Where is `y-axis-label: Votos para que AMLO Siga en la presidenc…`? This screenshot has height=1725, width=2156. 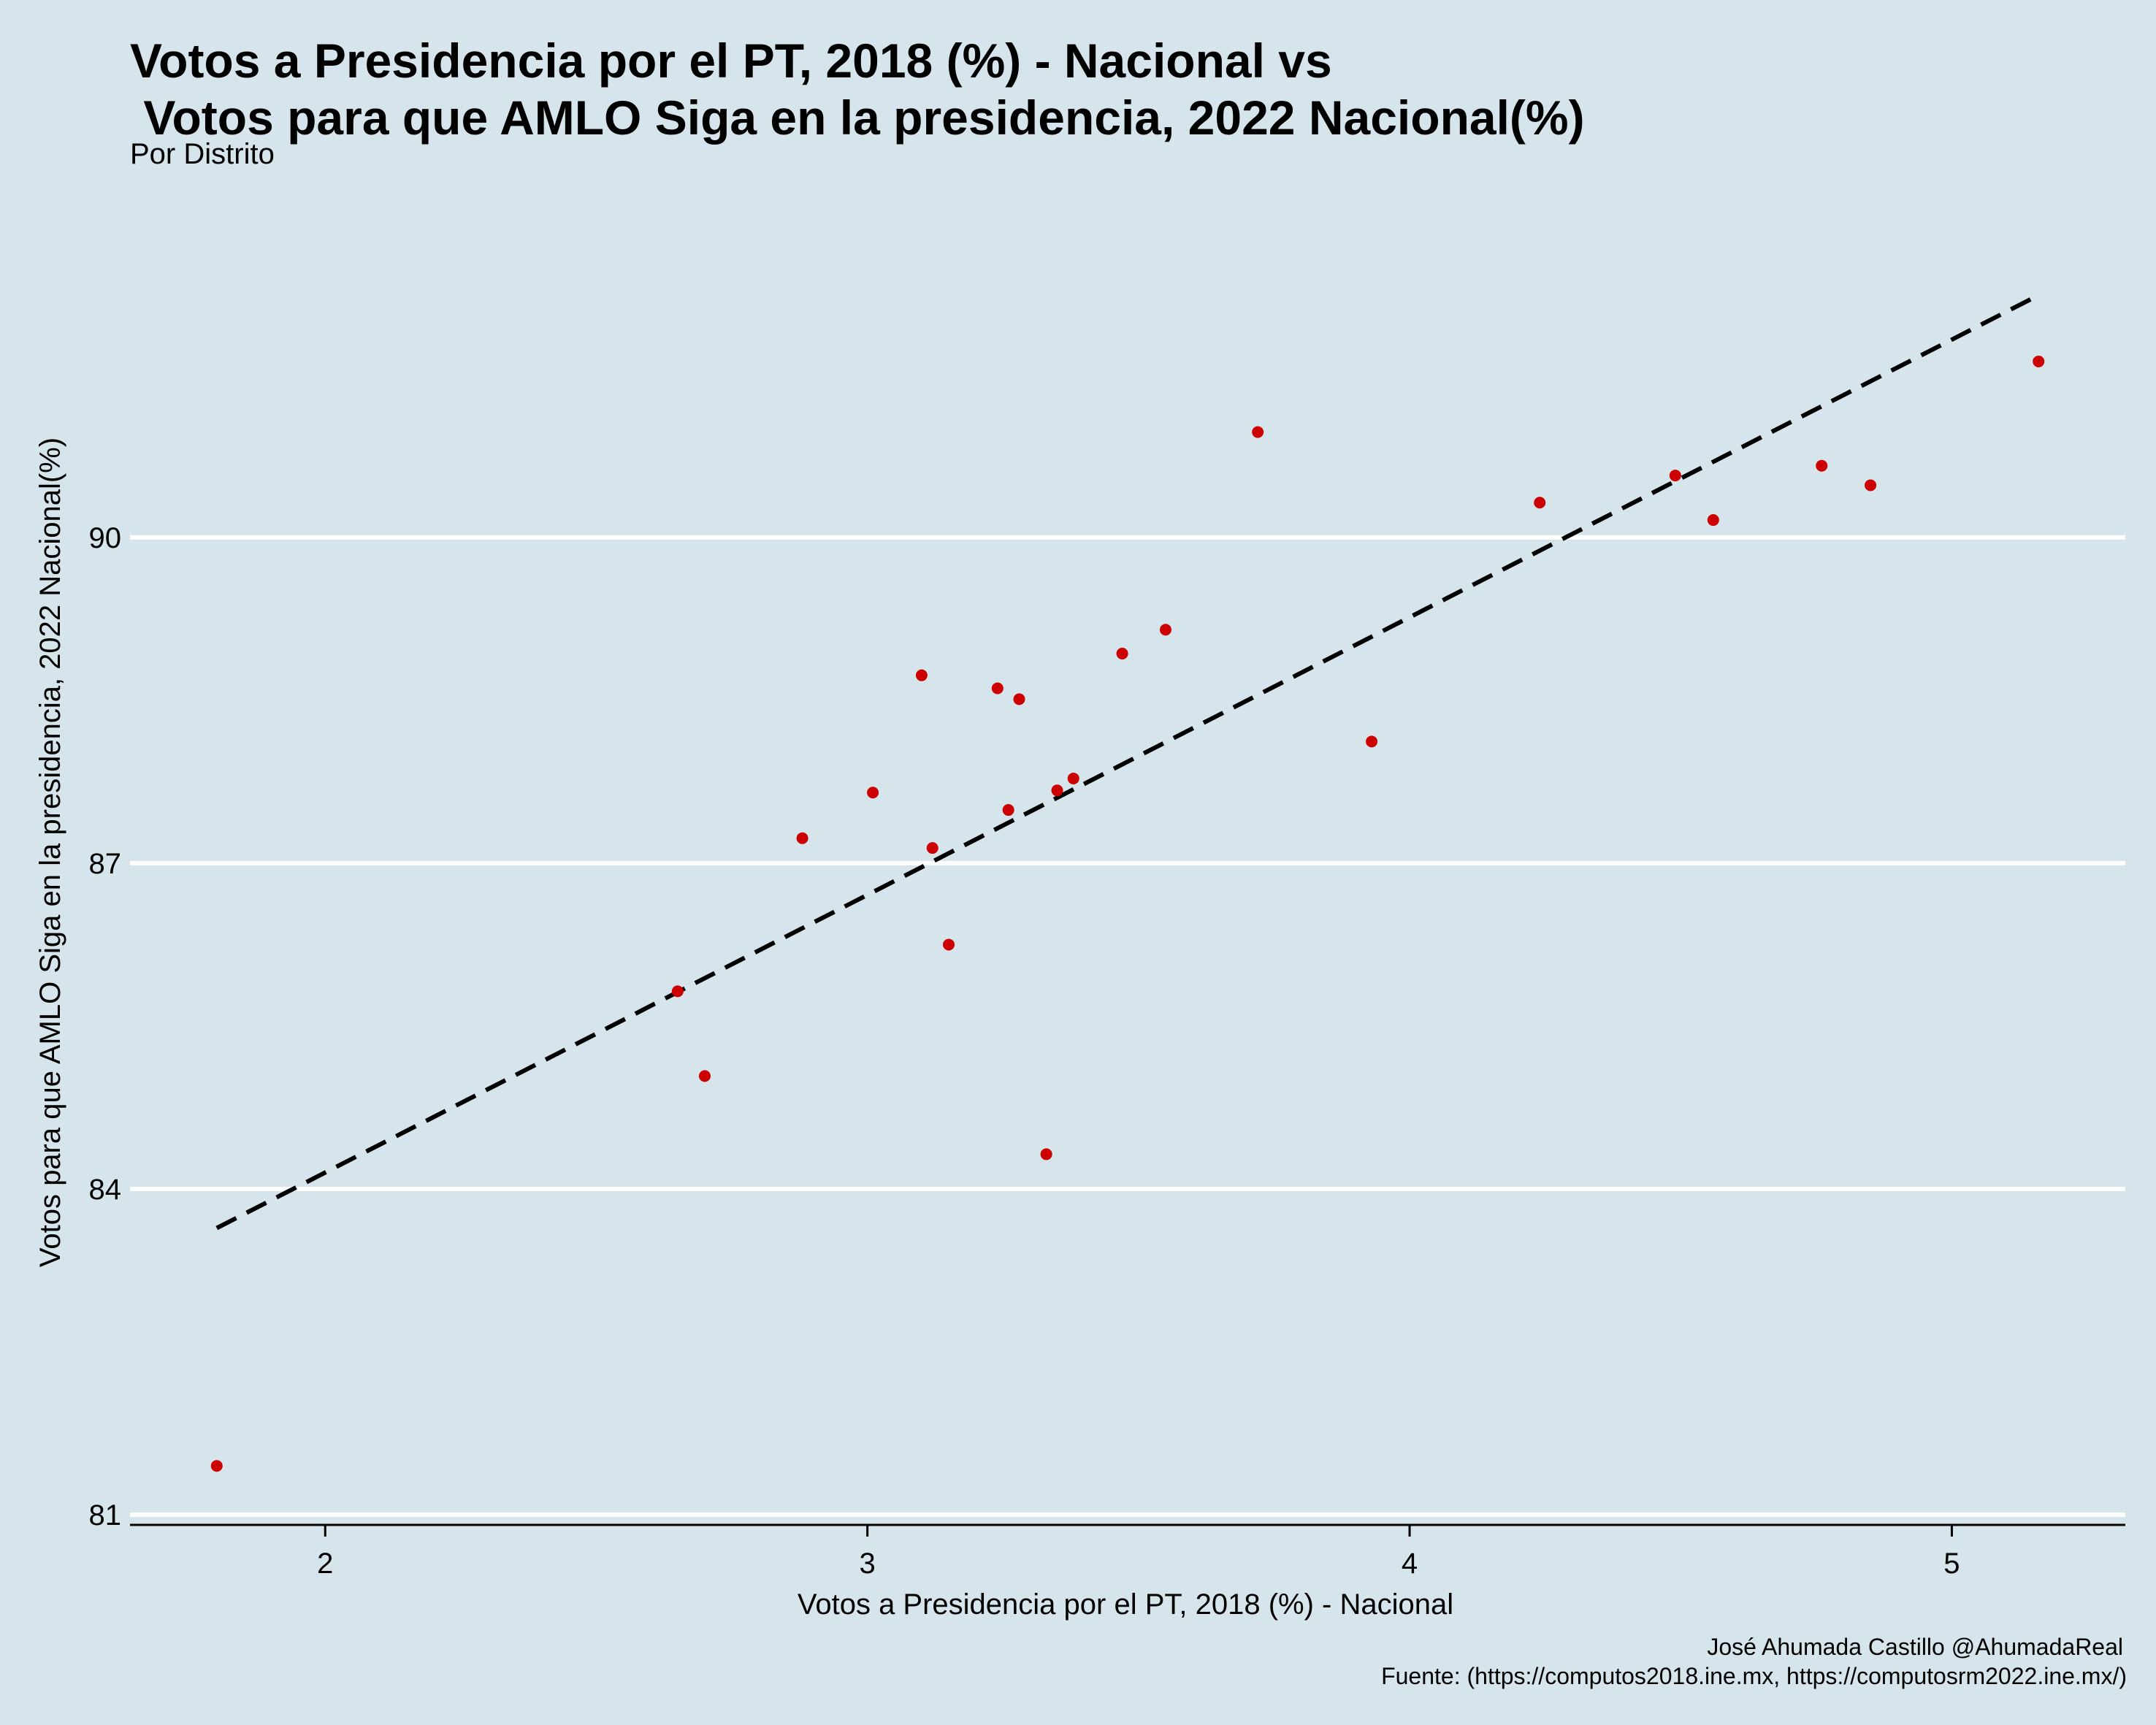 y-axis-label: Votos para que AMLO Siga en la presidenc… is located at coordinates (50, 852).